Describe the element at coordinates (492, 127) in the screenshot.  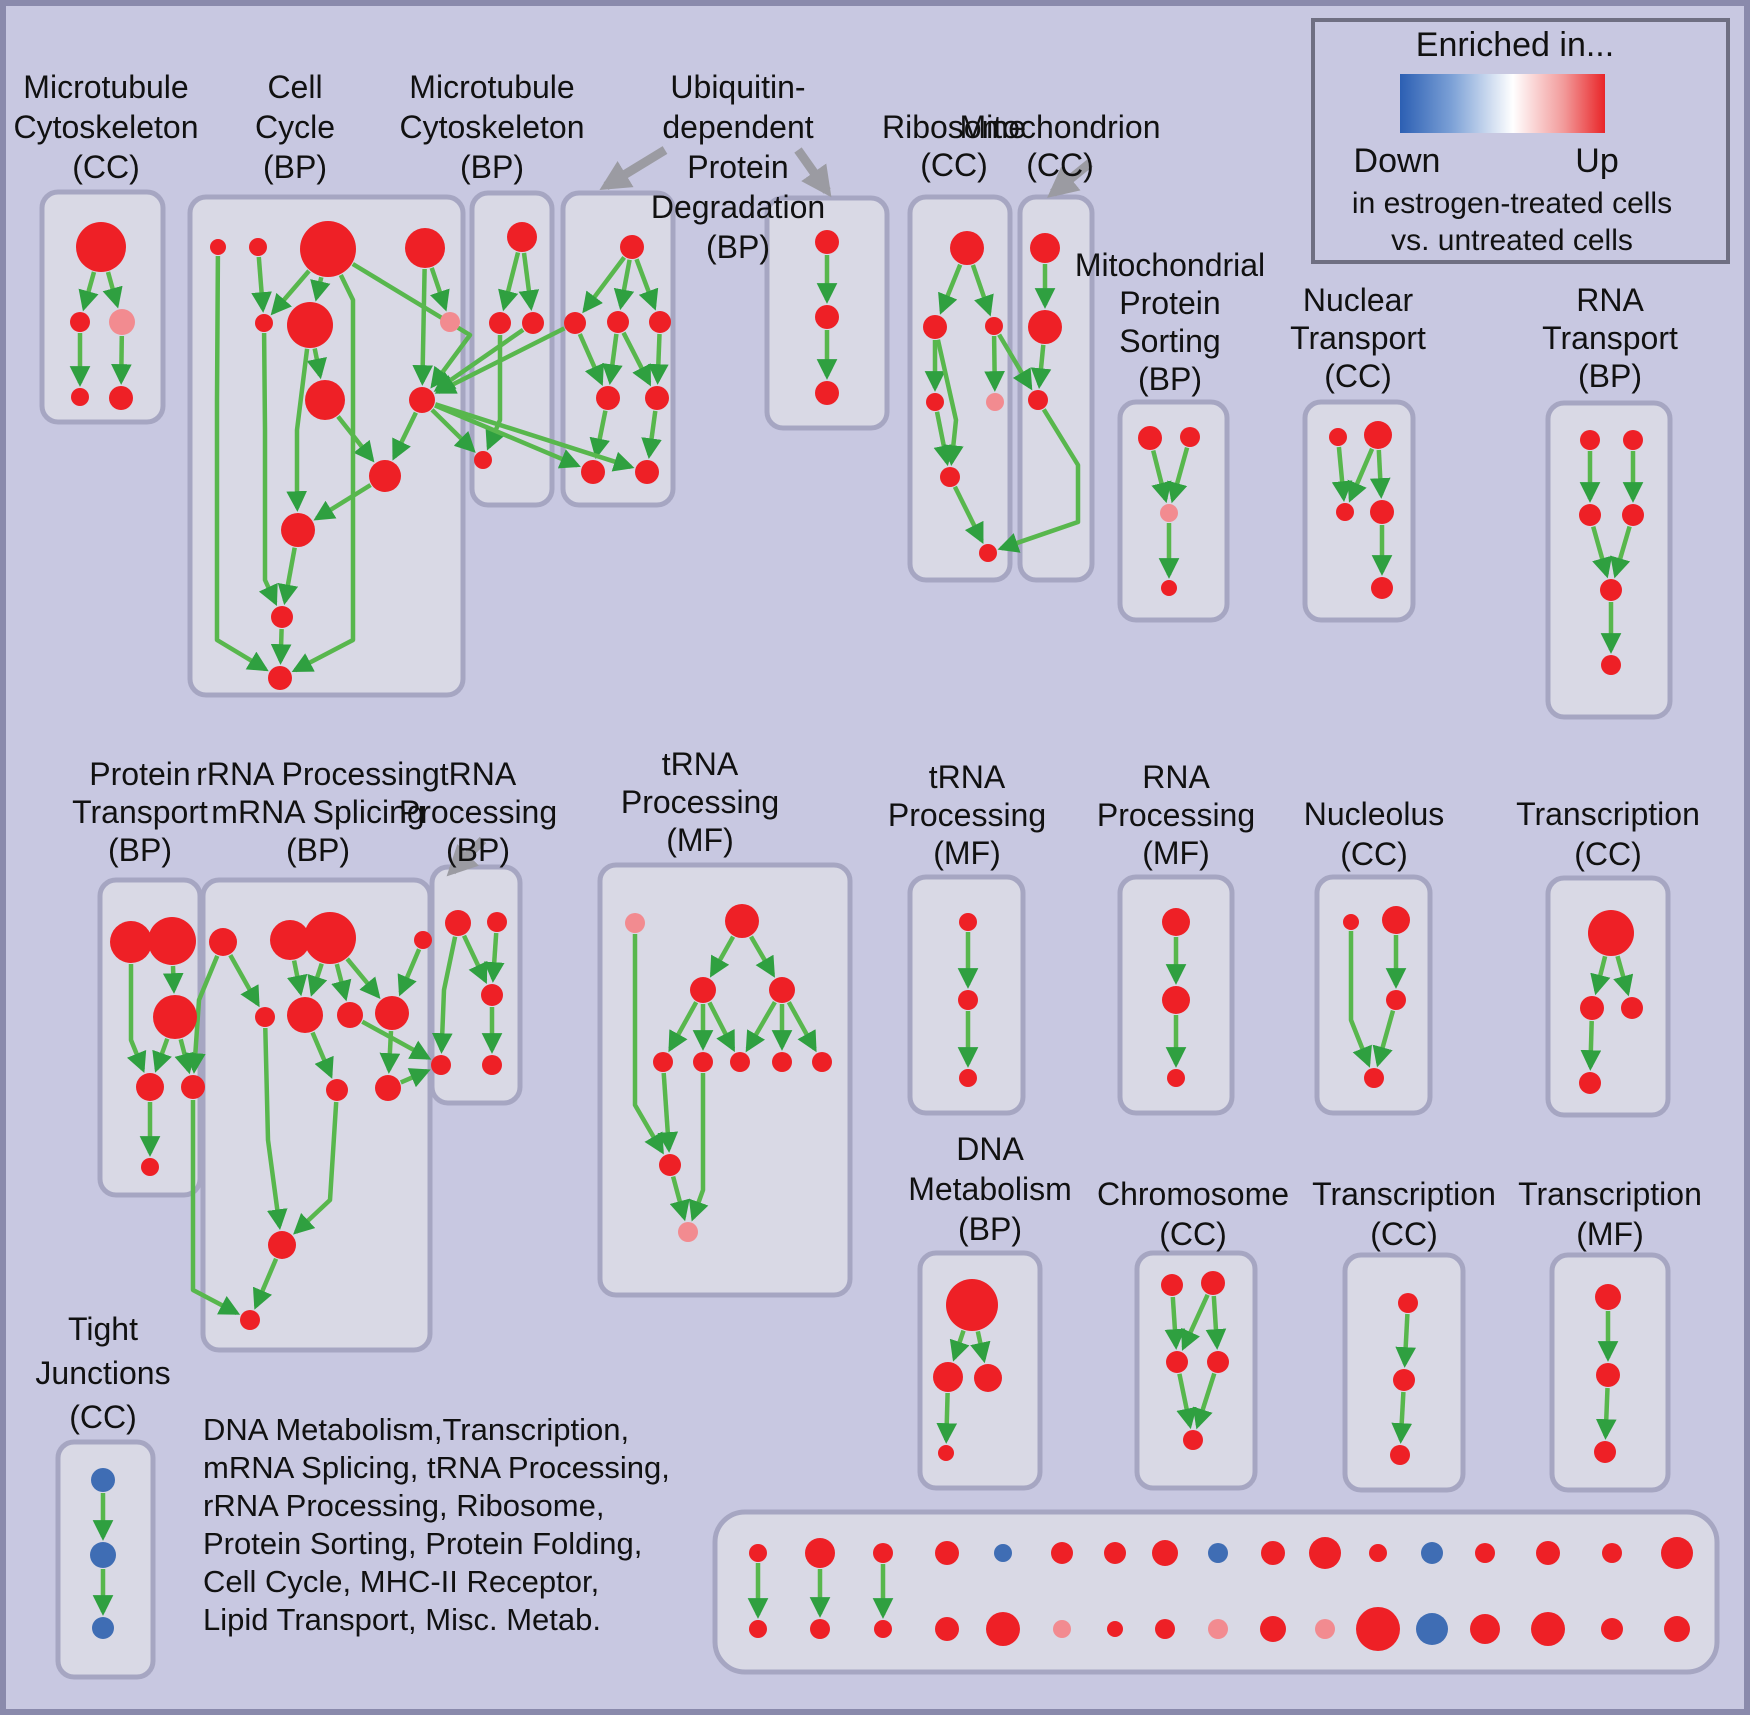
I see `group-label-microtubule-cytoskeleton-bp: Microtubule Cytoskeleton (BP)` at that location.